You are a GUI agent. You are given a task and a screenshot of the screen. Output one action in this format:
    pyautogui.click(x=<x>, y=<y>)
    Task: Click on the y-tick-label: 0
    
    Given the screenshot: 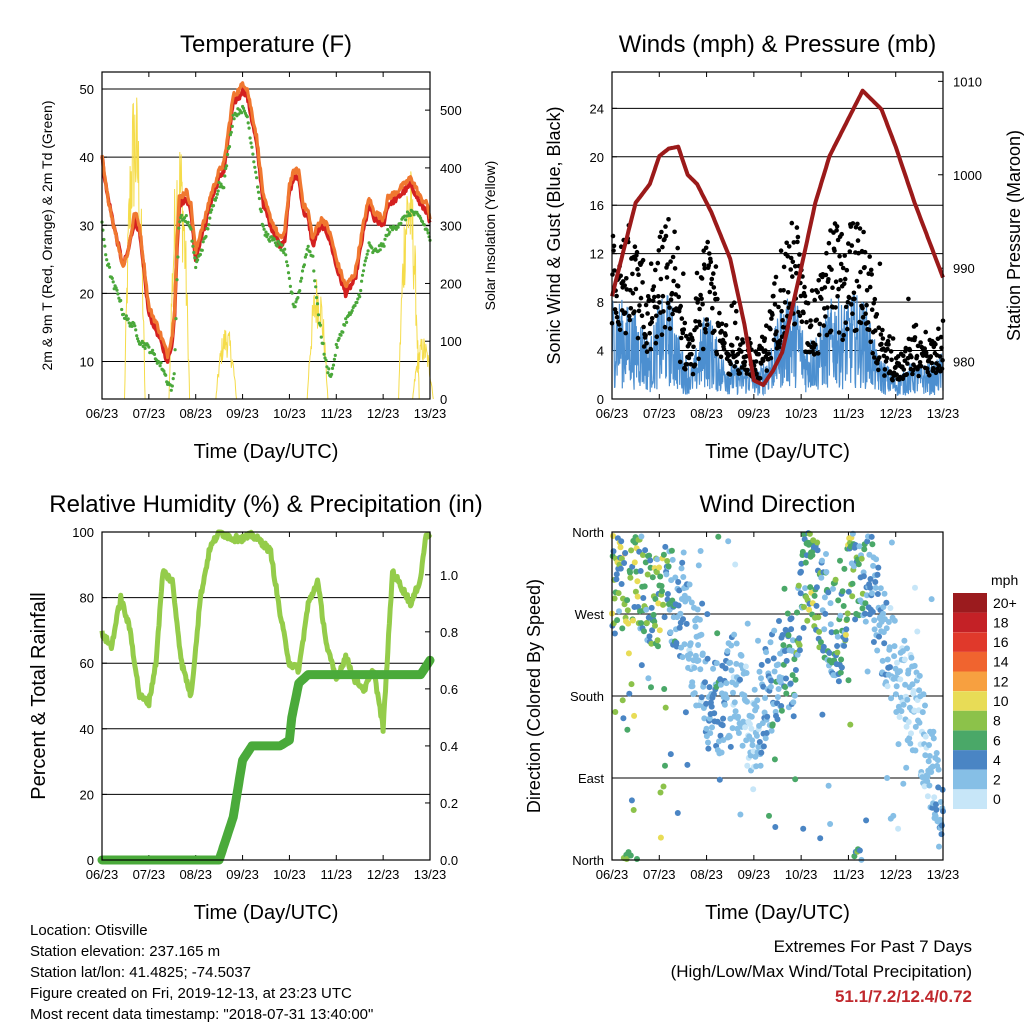 What is the action you would take?
    pyautogui.click(x=600, y=399)
    